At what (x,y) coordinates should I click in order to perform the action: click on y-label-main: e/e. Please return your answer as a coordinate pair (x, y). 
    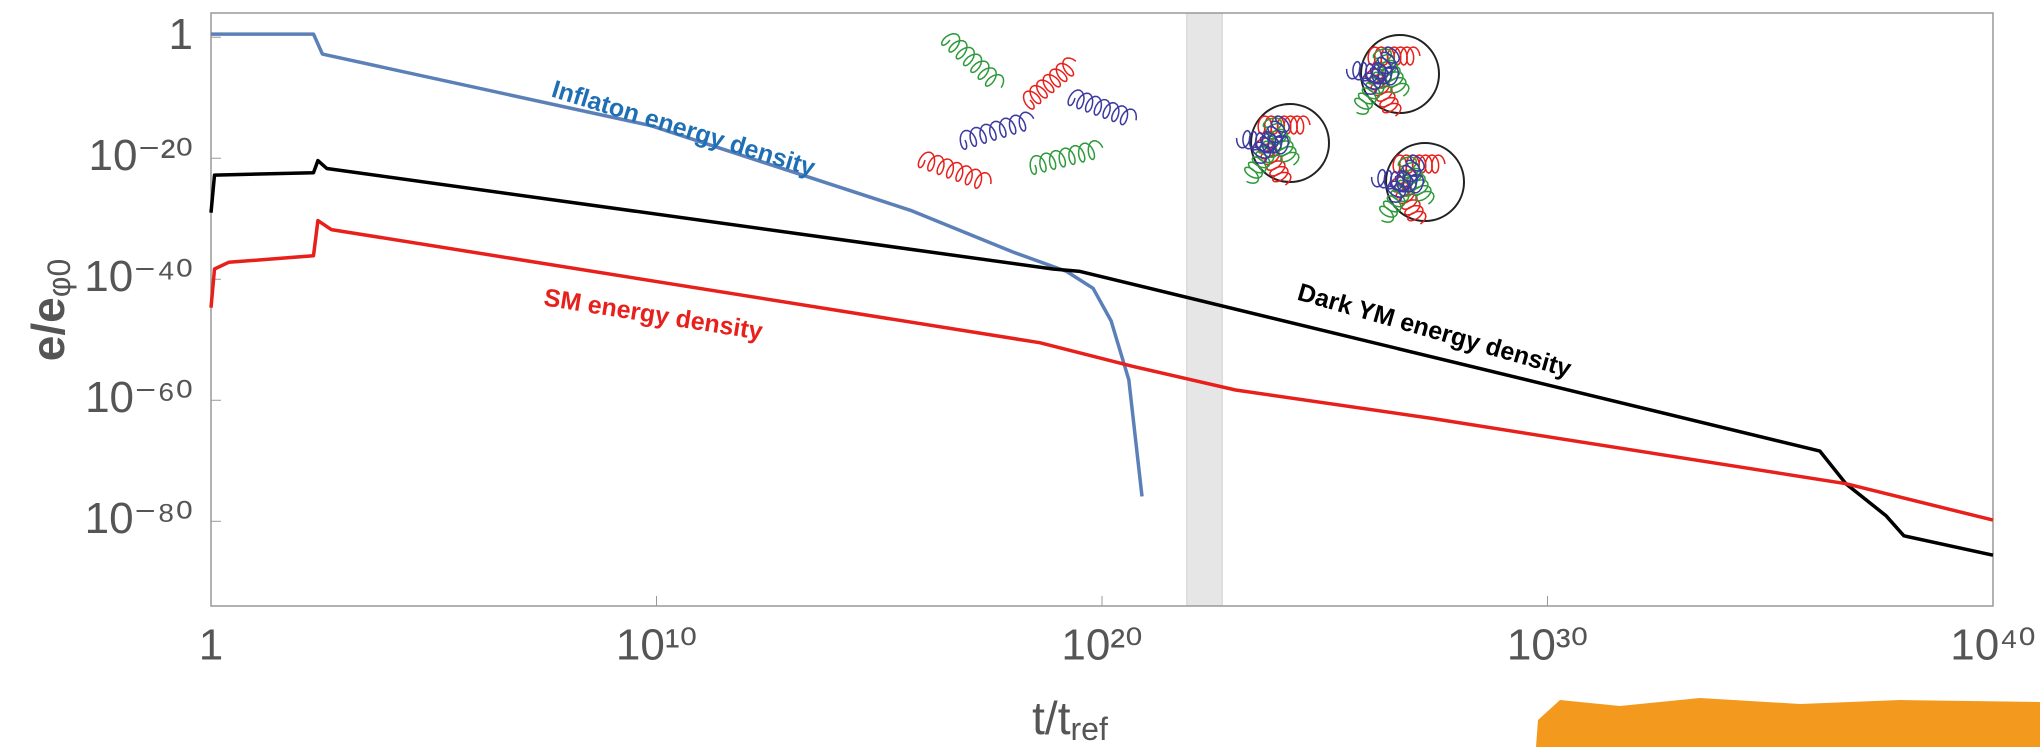
    Looking at the image, I should click on (48, 329).